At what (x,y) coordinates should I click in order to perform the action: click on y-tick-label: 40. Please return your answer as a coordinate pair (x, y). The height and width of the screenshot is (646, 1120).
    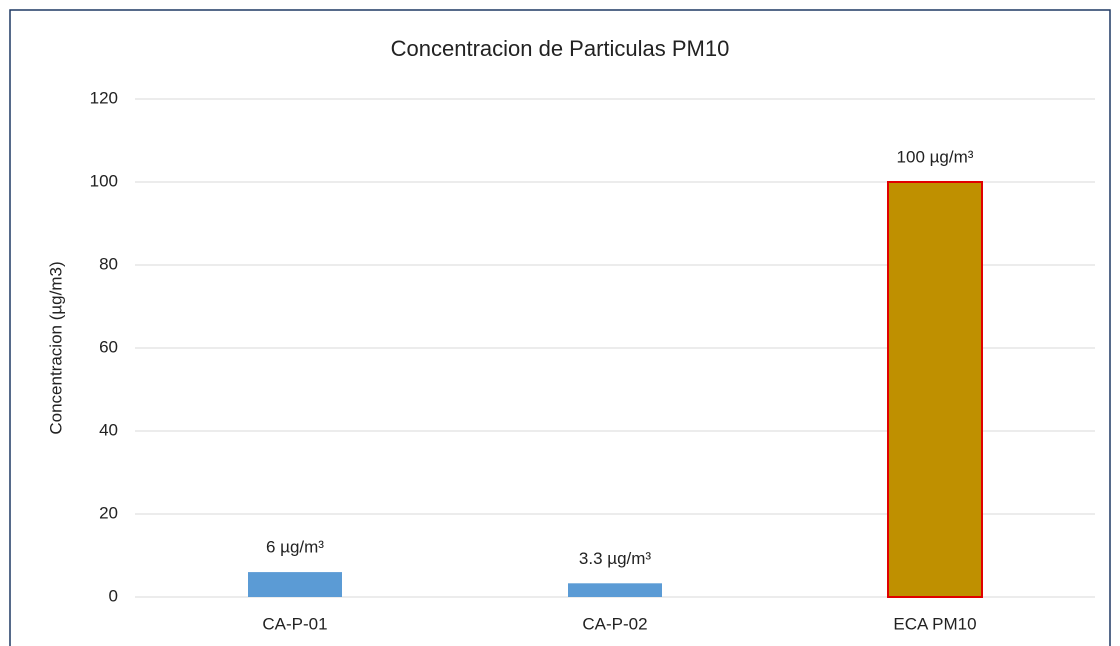
    Looking at the image, I should click on (108, 429).